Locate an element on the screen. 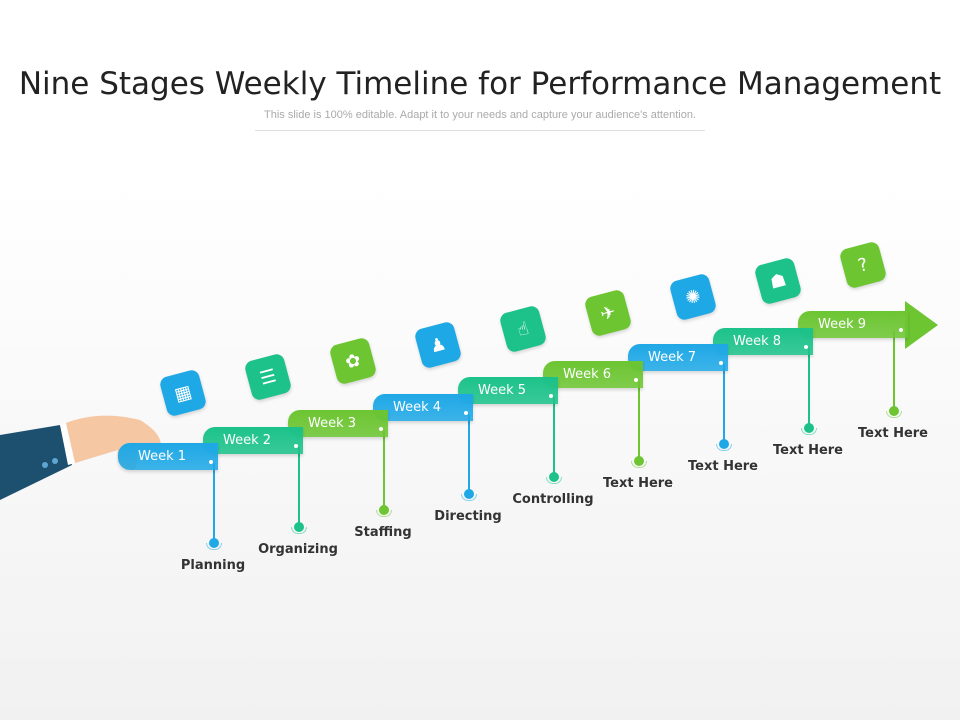  week-label: Week 5 is located at coordinates (502, 390).